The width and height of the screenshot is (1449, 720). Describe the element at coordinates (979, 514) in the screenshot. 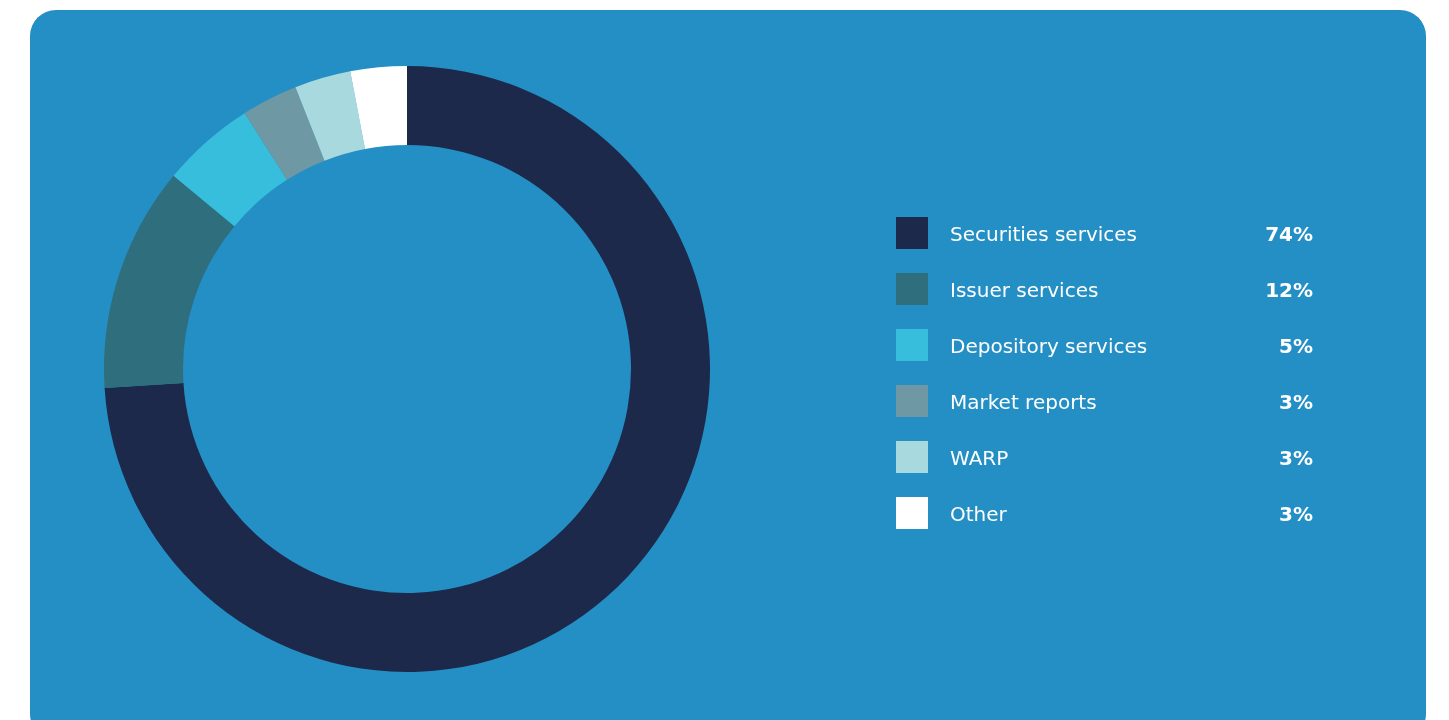

I see `legend-label: Other` at that location.